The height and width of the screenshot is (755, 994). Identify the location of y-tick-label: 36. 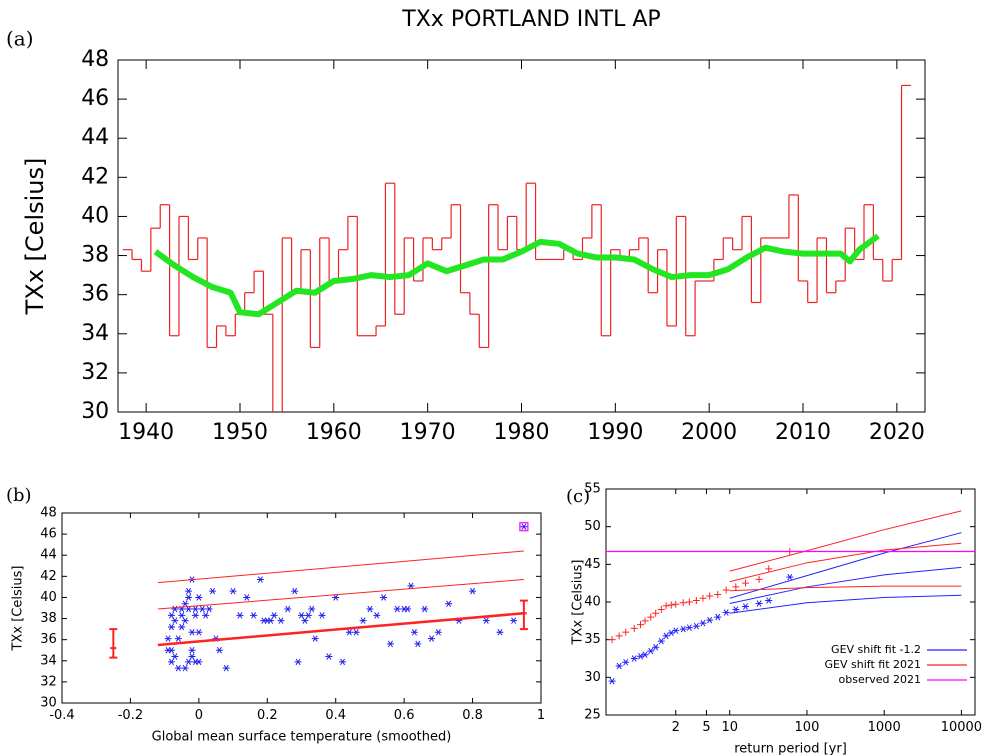
(48, 639).